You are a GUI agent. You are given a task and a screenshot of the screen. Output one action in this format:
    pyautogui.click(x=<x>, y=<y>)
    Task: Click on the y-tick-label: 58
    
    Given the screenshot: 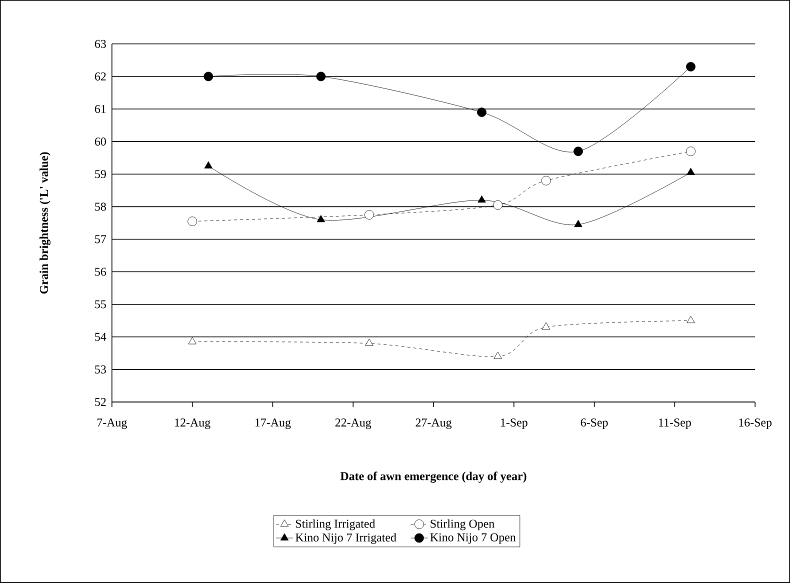 What is the action you would take?
    pyautogui.click(x=100, y=206)
    